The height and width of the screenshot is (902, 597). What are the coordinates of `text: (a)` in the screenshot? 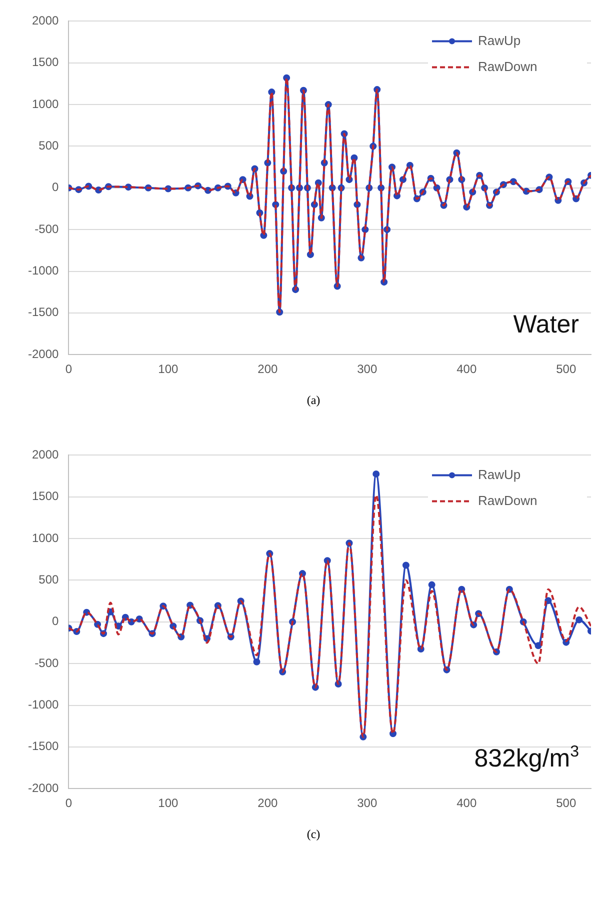 It's located at (314, 400).